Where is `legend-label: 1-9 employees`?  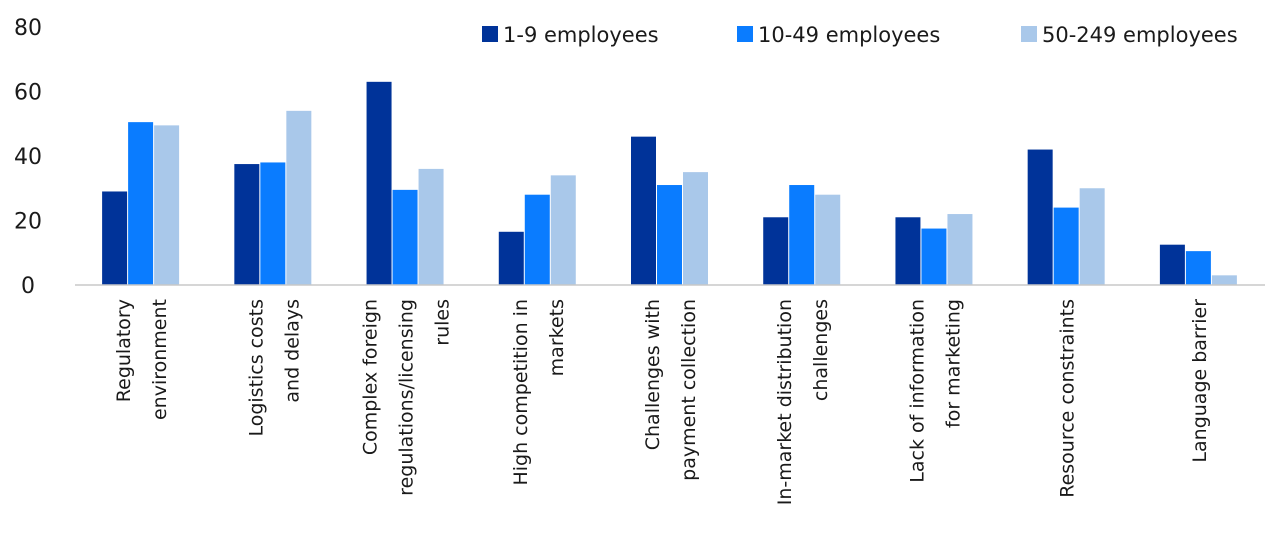
legend-label: 1-9 employees is located at coordinates (581, 35).